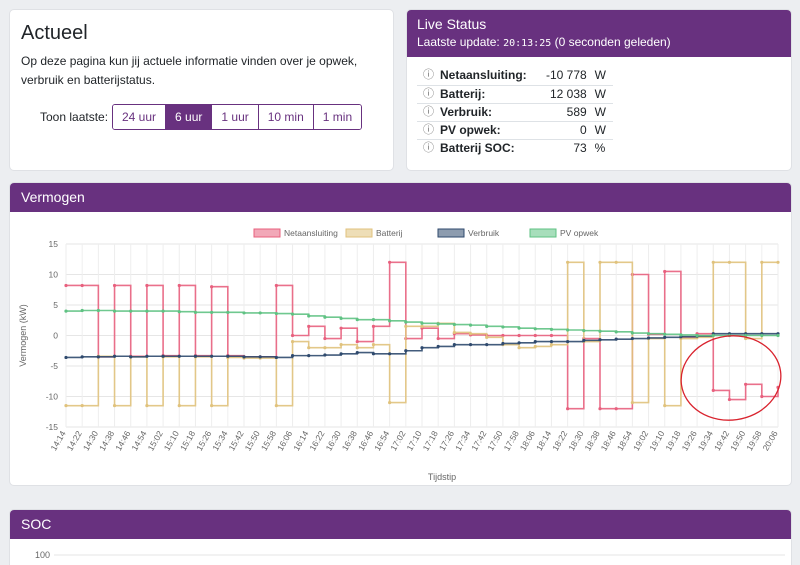  Describe the element at coordinates (560, 129) in the screenshot. I see `status-value: 0` at that location.